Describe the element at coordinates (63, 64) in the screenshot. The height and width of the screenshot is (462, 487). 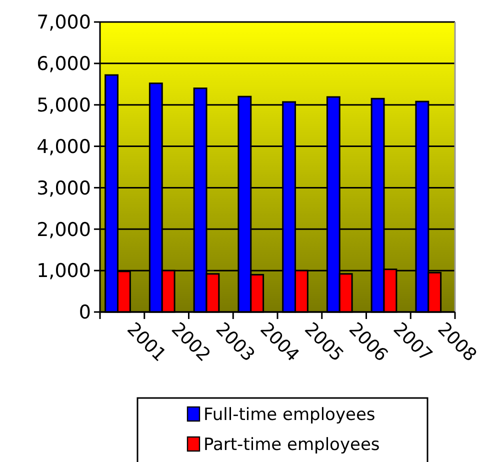
I see `y-tick-label: 6,000` at that location.